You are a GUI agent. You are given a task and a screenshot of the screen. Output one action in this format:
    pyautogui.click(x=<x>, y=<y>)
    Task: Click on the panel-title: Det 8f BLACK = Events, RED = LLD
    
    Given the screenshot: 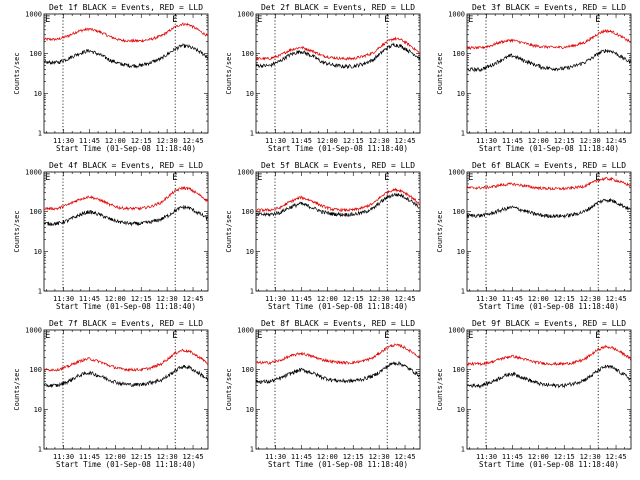 What is the action you would take?
    pyautogui.click(x=338, y=323)
    